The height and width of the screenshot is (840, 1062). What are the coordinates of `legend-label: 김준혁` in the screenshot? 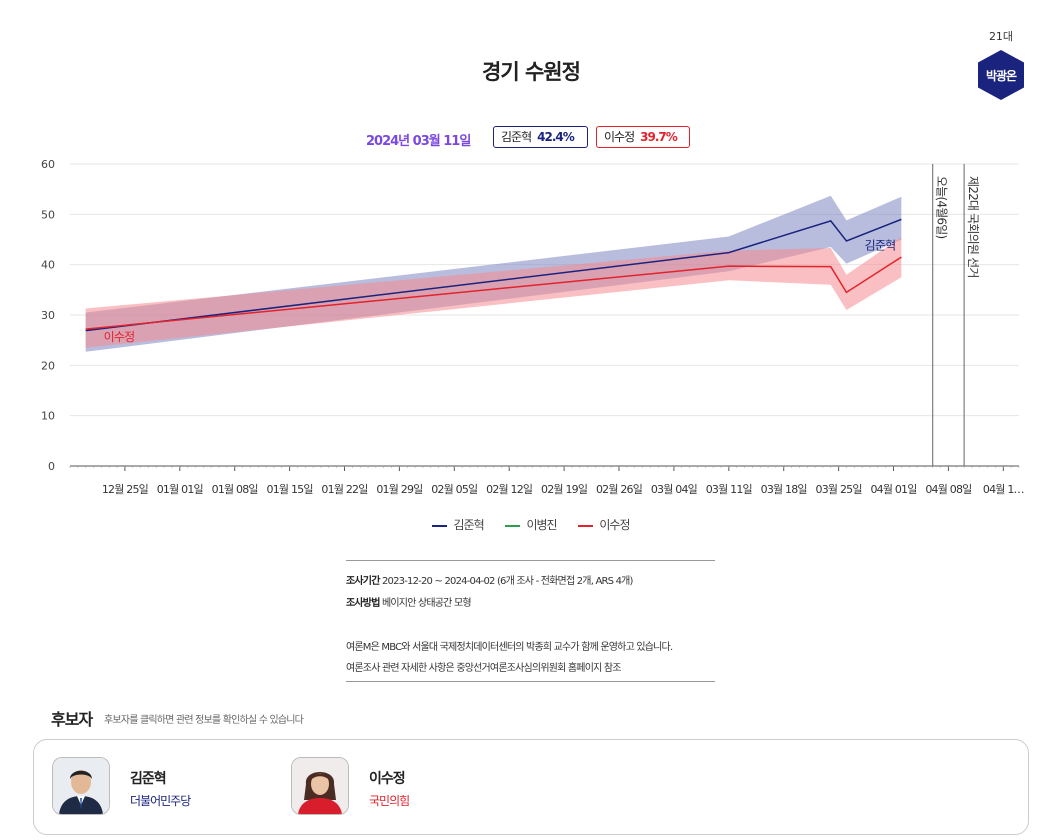 It's located at (468, 525).